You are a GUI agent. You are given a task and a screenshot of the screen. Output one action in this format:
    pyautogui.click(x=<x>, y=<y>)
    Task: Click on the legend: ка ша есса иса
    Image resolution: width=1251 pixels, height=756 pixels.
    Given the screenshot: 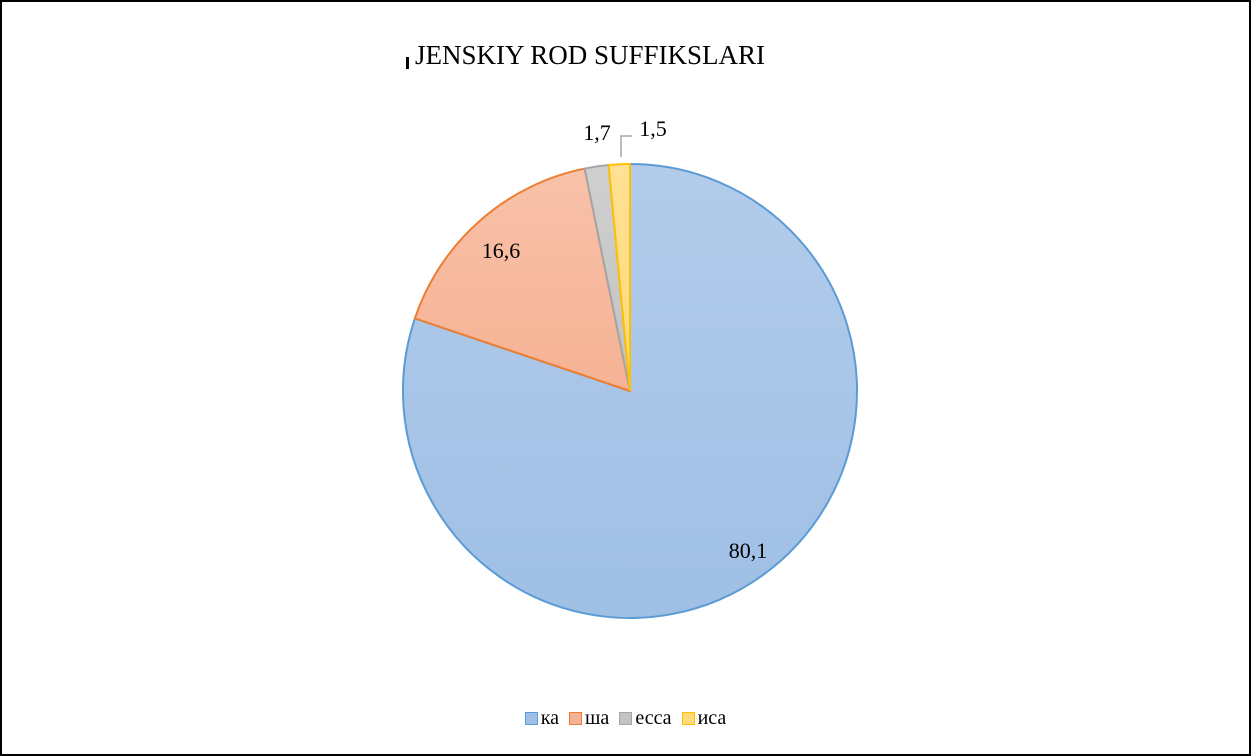 What is the action you would take?
    pyautogui.click(x=625, y=718)
    